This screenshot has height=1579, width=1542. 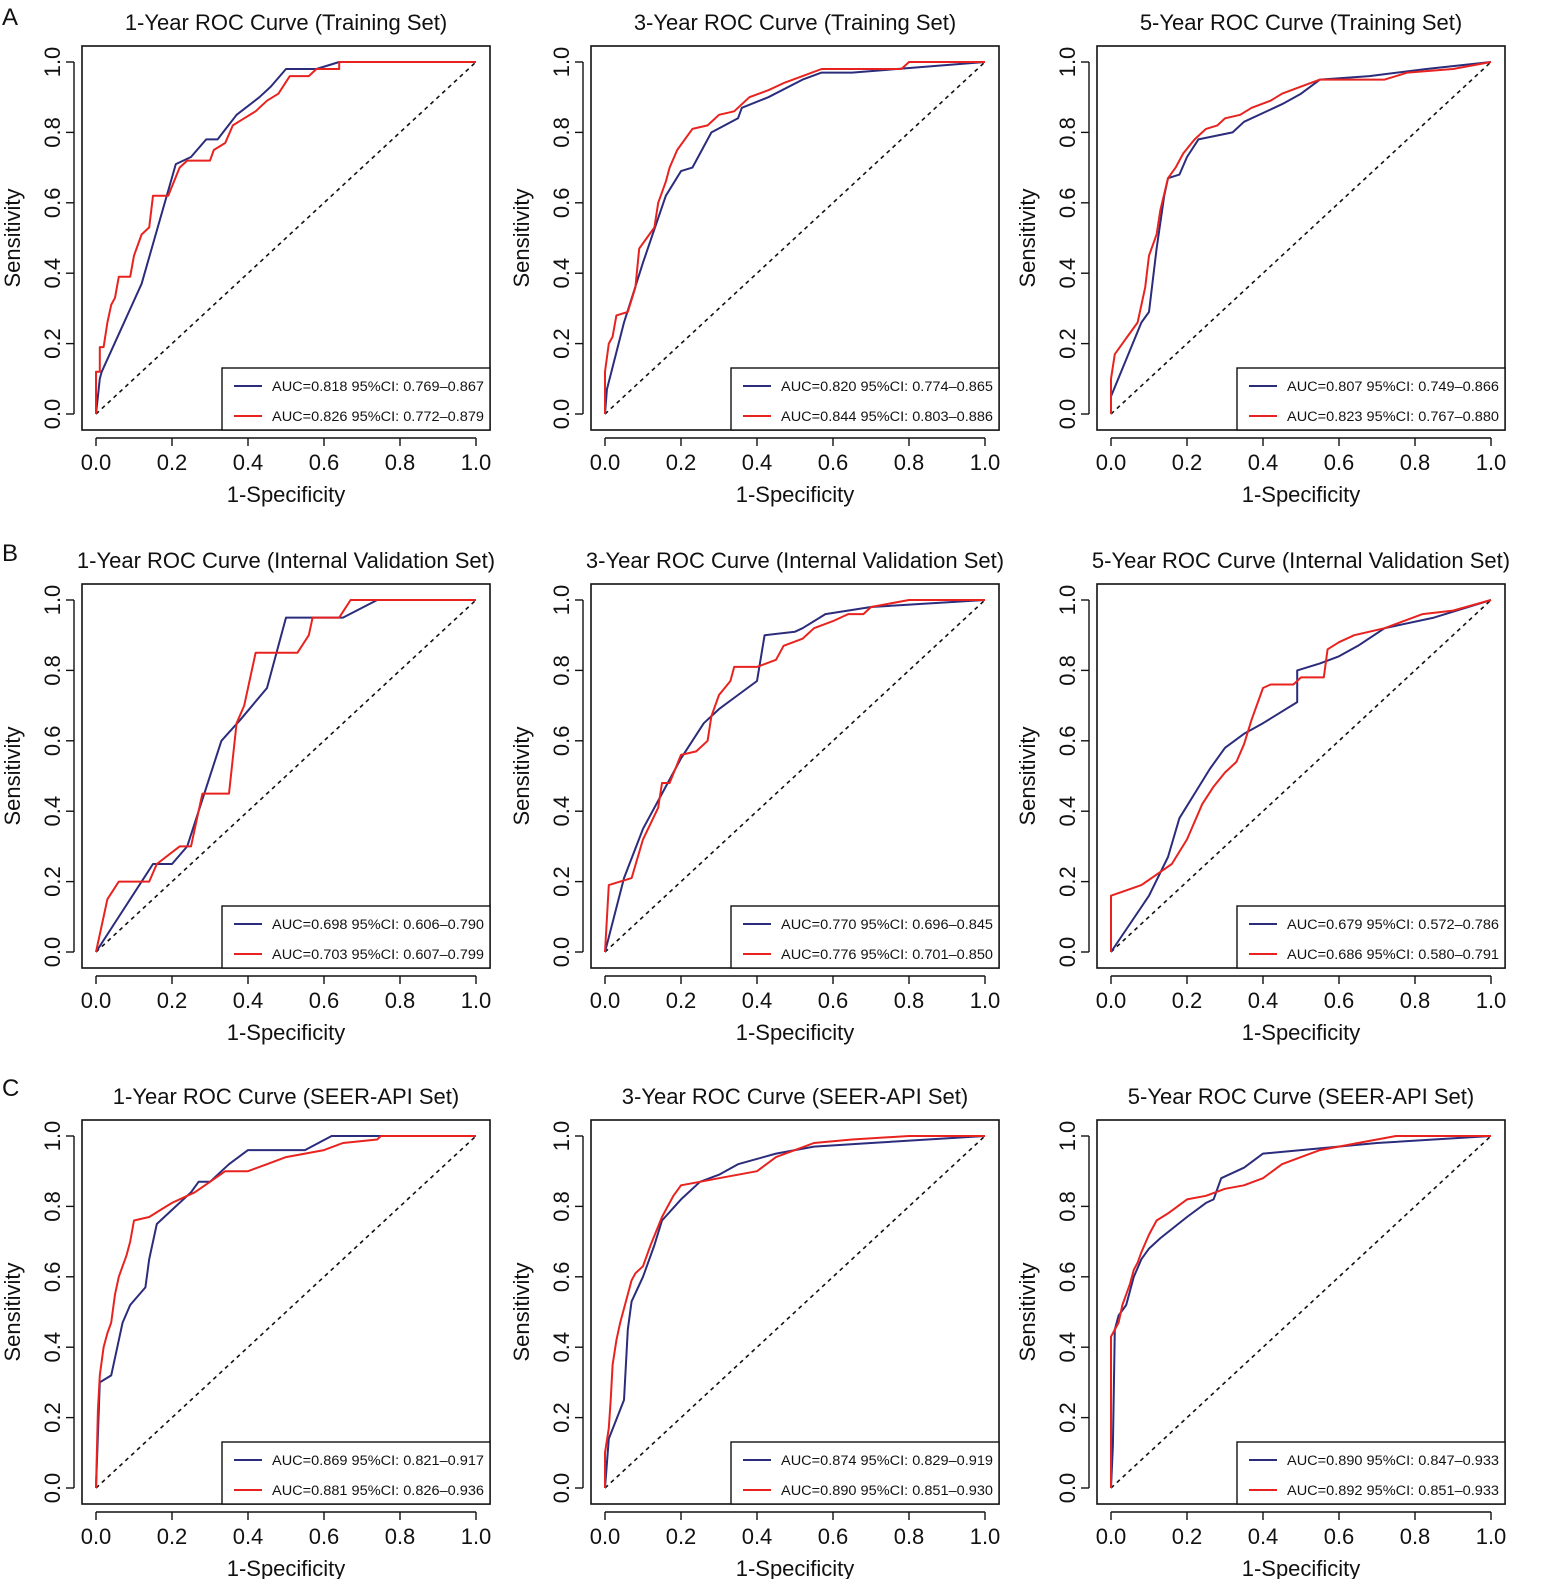 What do you see at coordinates (1027, 1311) in the screenshot?
I see `chart-9-y-axis-title: Sensitivity` at bounding box center [1027, 1311].